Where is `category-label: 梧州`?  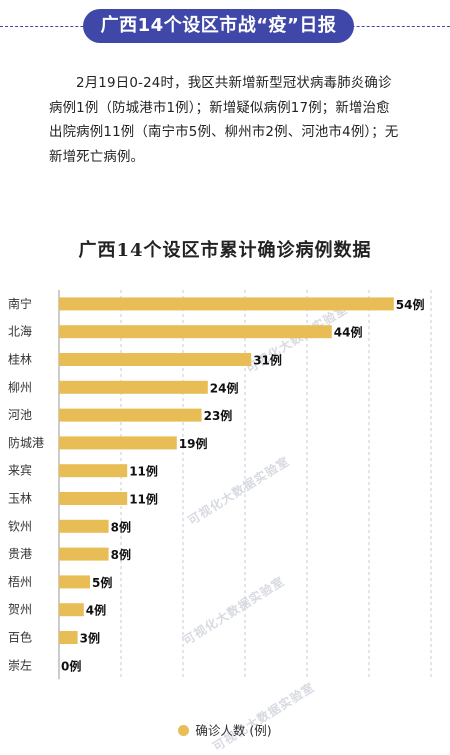
category-label: 梧州 is located at coordinates (20, 581).